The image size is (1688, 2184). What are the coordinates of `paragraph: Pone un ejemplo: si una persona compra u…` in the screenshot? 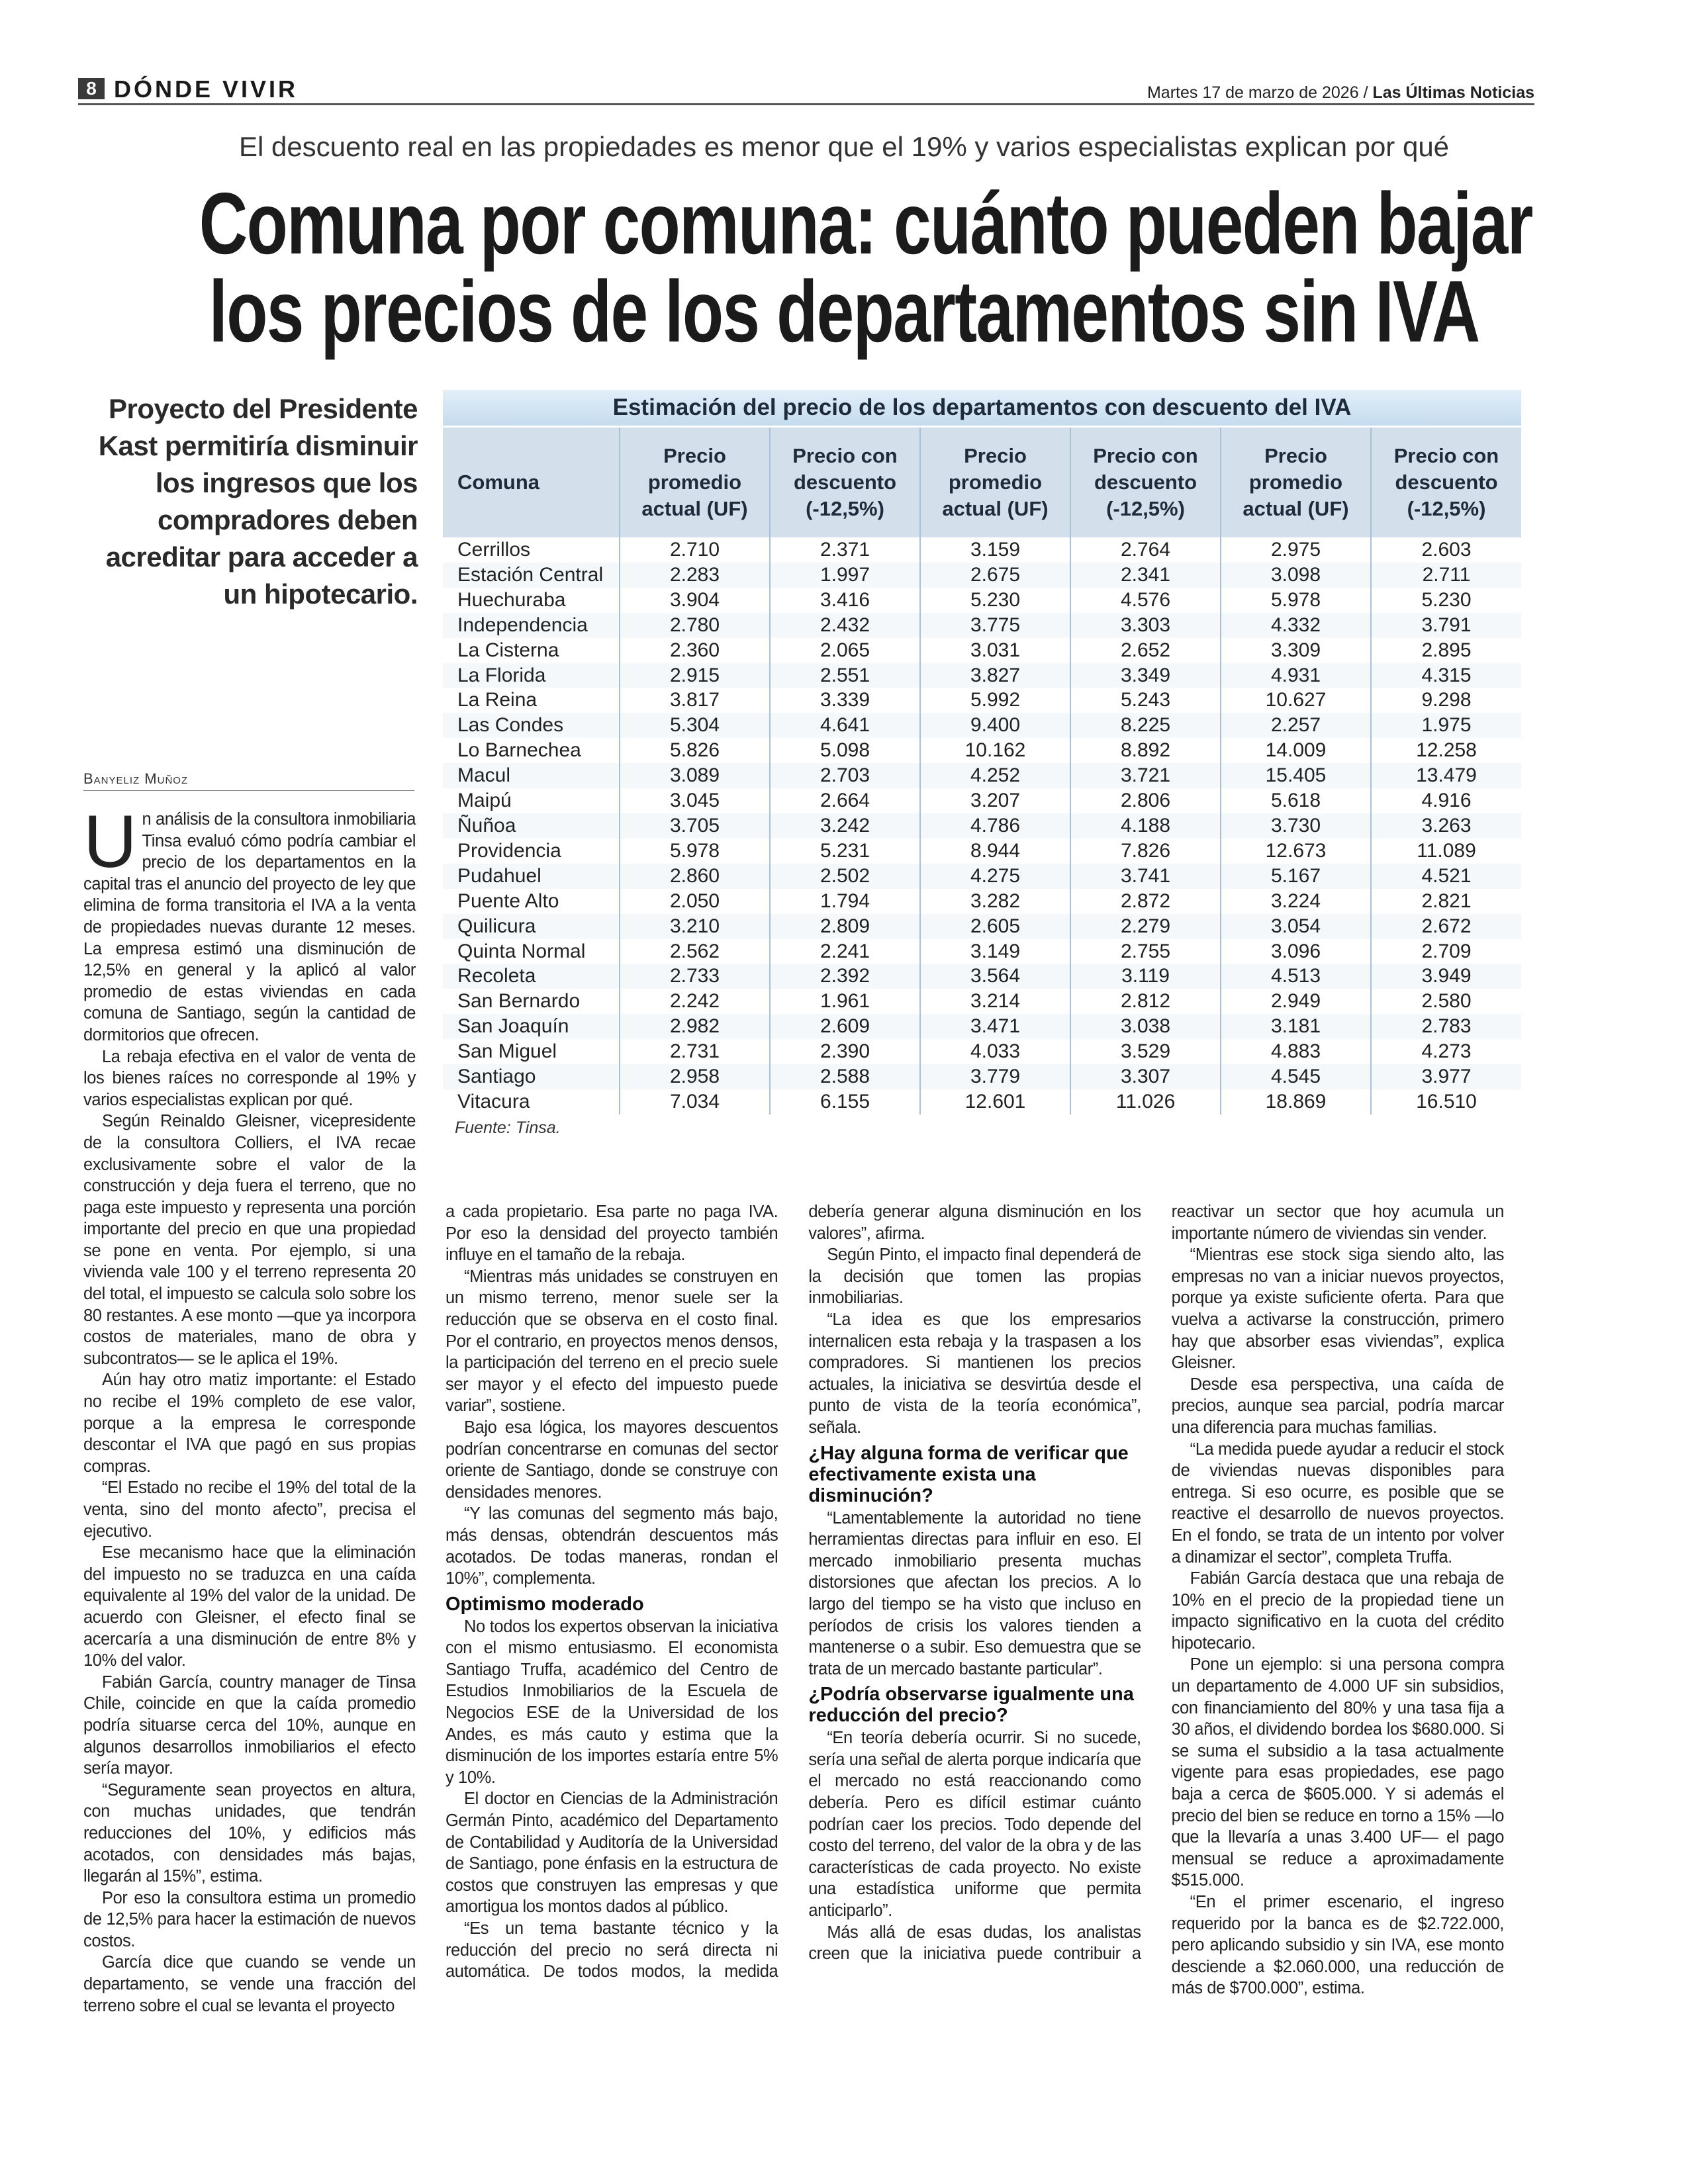 It's located at (1338, 1772).